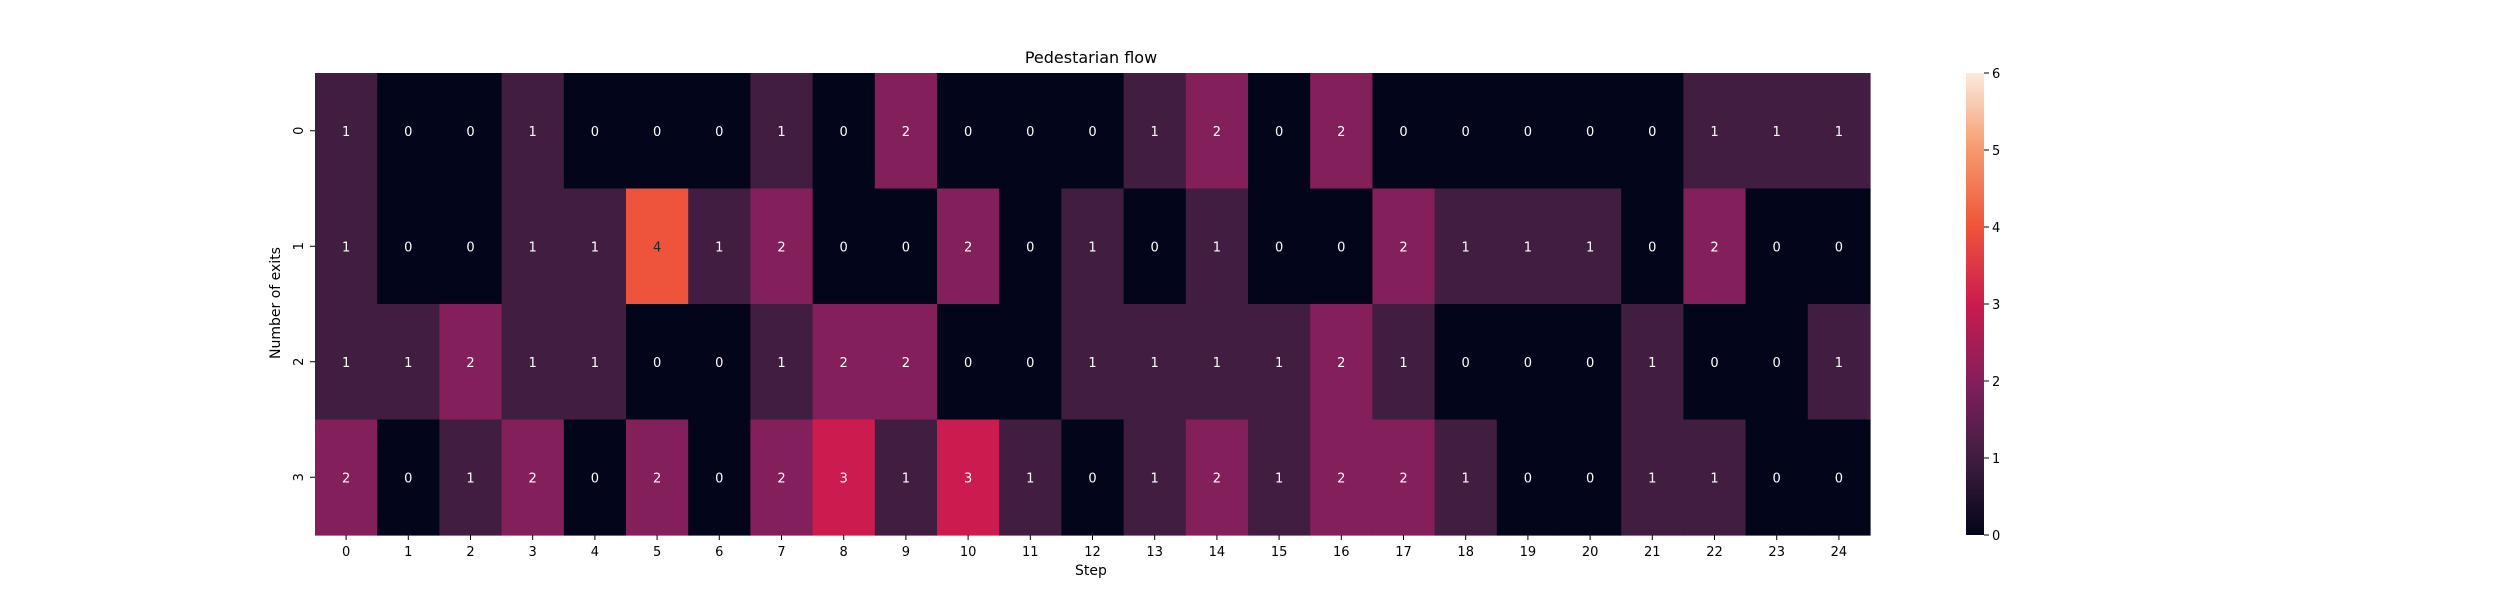 This screenshot has width=2500, height=600. I want to click on colorbar-ticks: 0 1 2 3 4 5 6, so click(1992, 305).